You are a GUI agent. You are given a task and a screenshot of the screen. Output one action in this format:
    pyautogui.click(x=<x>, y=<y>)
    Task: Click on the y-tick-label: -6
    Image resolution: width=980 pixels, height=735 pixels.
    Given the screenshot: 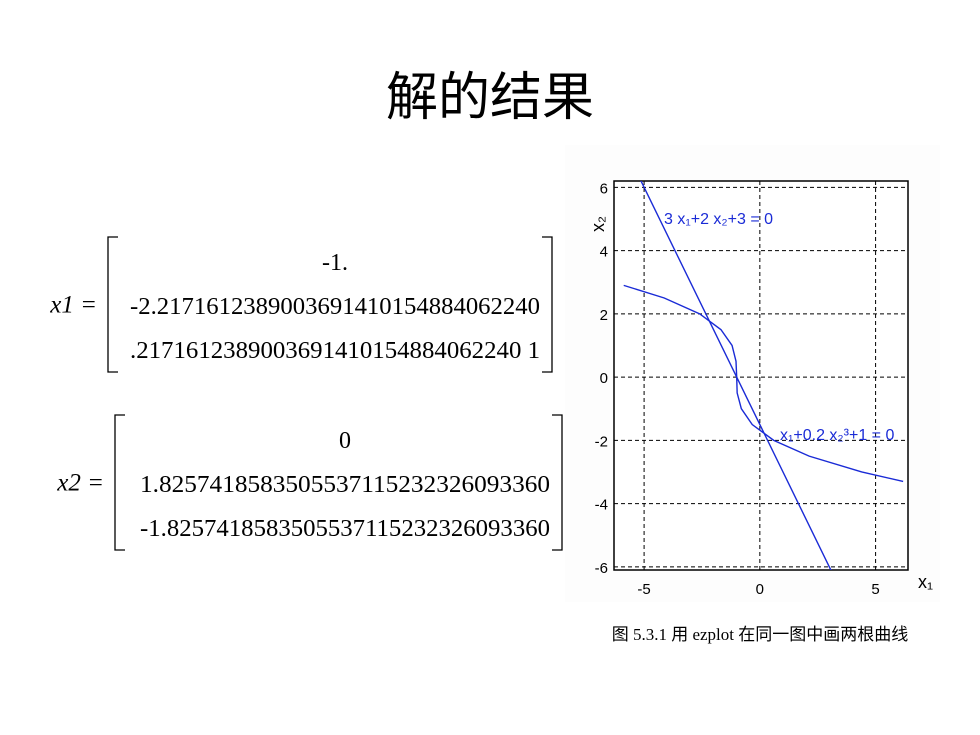 What is the action you would take?
    pyautogui.click(x=601, y=568)
    